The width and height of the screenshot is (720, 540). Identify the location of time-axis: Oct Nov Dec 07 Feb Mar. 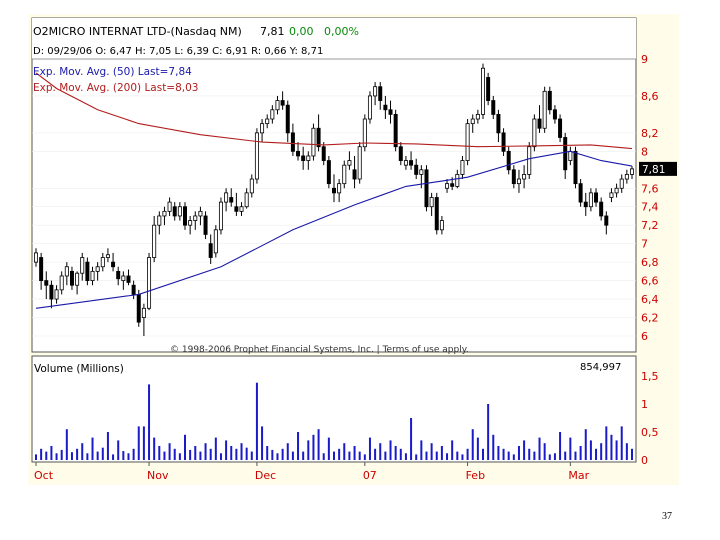
(312, 472).